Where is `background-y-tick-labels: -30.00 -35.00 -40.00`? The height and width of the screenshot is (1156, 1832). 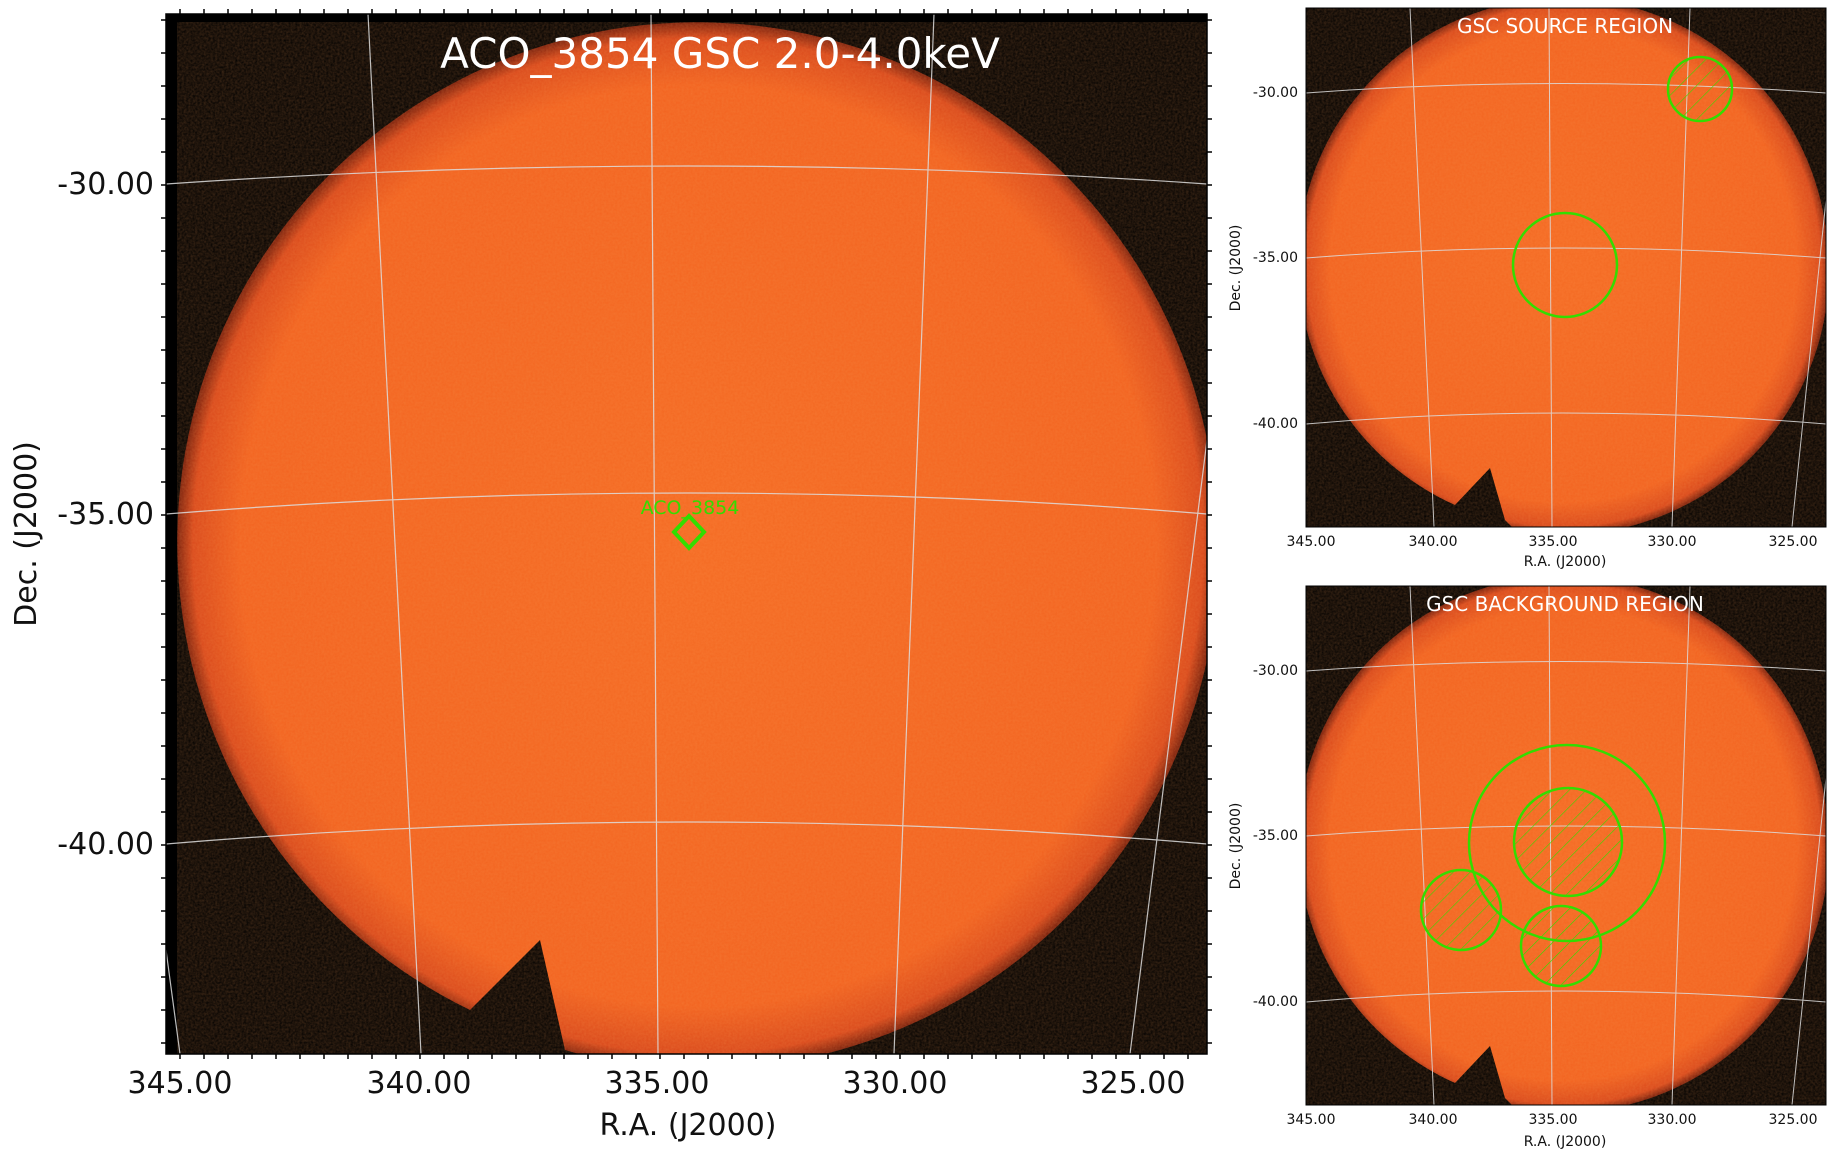 background-y-tick-labels: -30.00 -35.00 -40.00 is located at coordinates (1275, 836).